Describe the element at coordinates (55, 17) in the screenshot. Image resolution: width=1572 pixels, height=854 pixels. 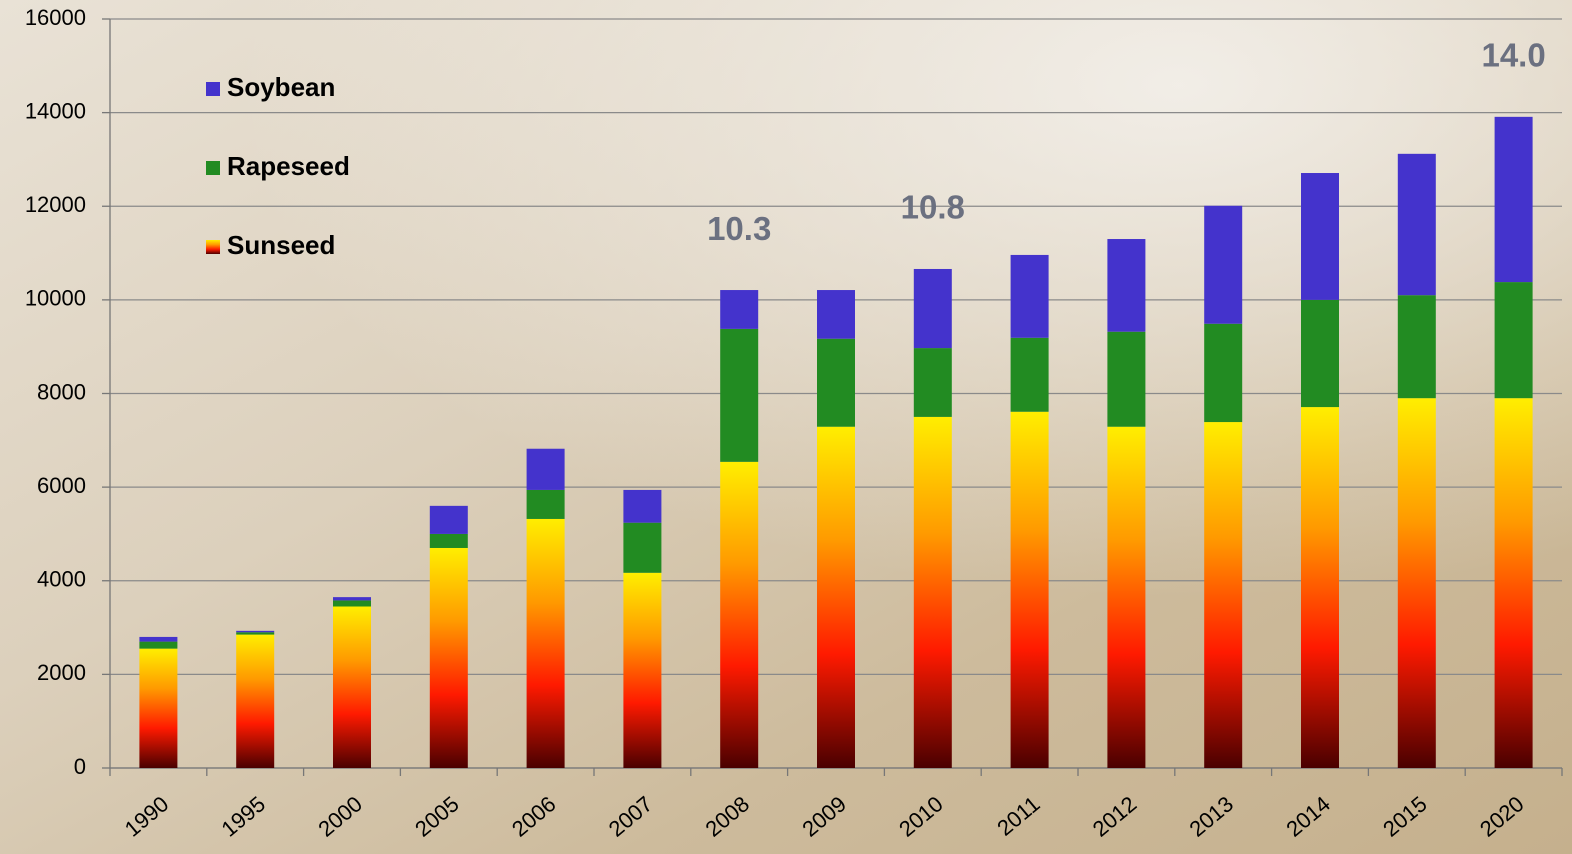
I see `y-tick-label: 16000` at that location.